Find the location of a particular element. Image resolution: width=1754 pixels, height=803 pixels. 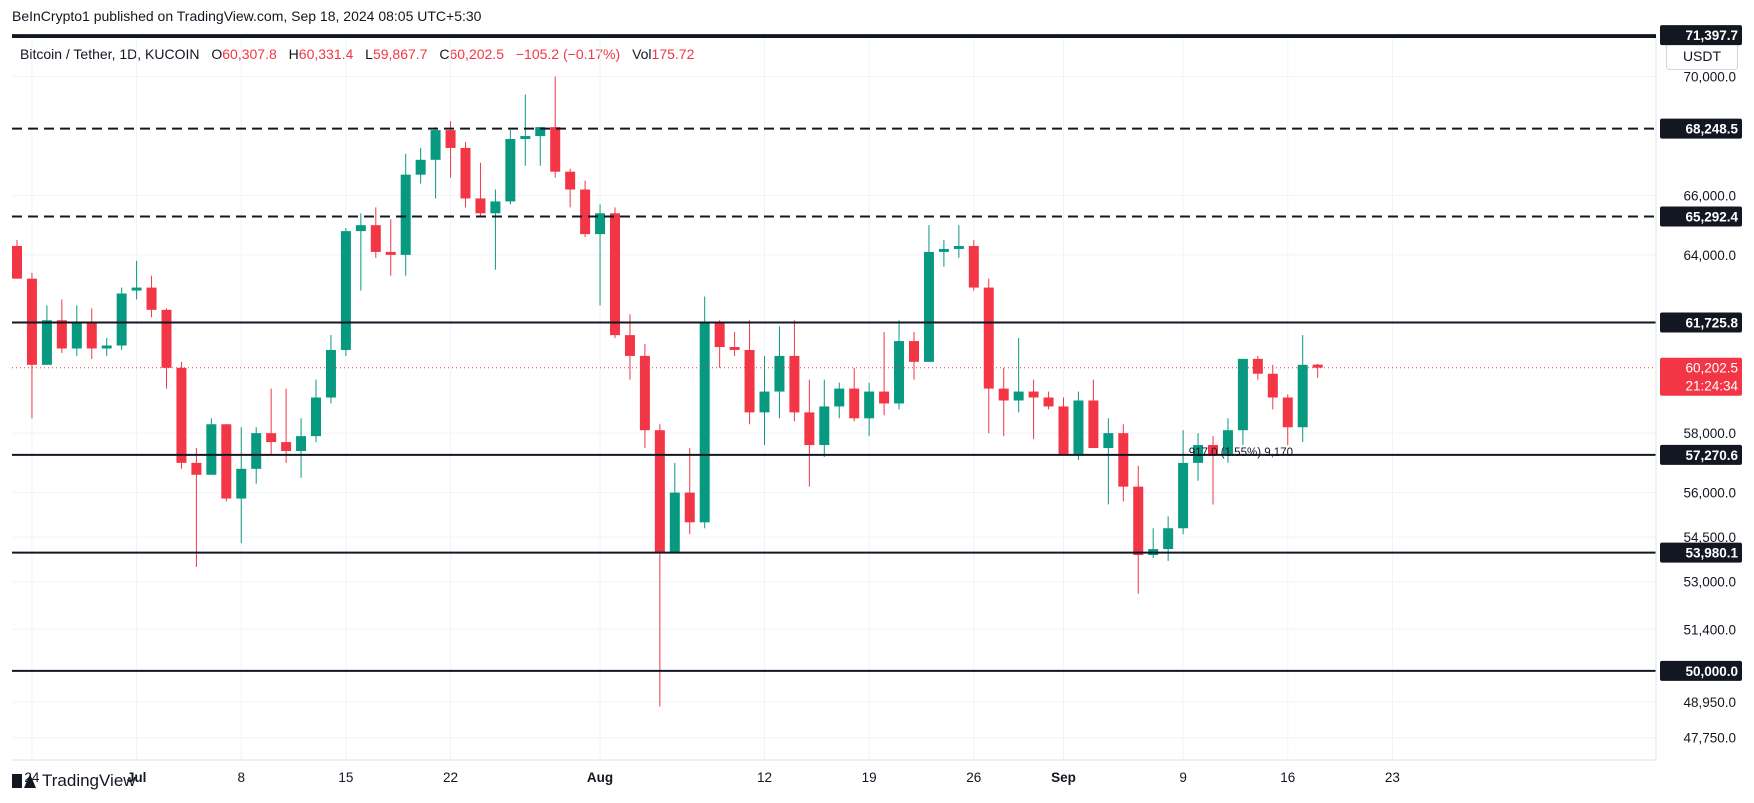

chart-top-border is located at coordinates (834, 37).